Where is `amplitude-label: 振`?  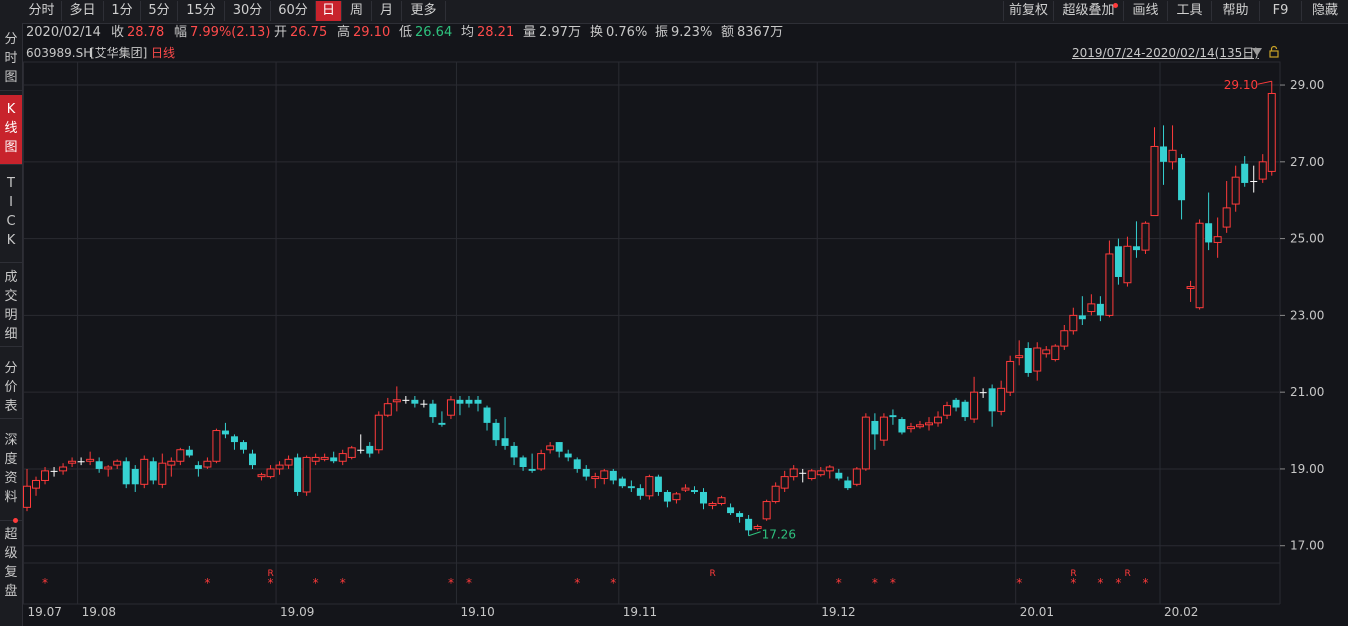
amplitude-label: 振 is located at coordinates (662, 32).